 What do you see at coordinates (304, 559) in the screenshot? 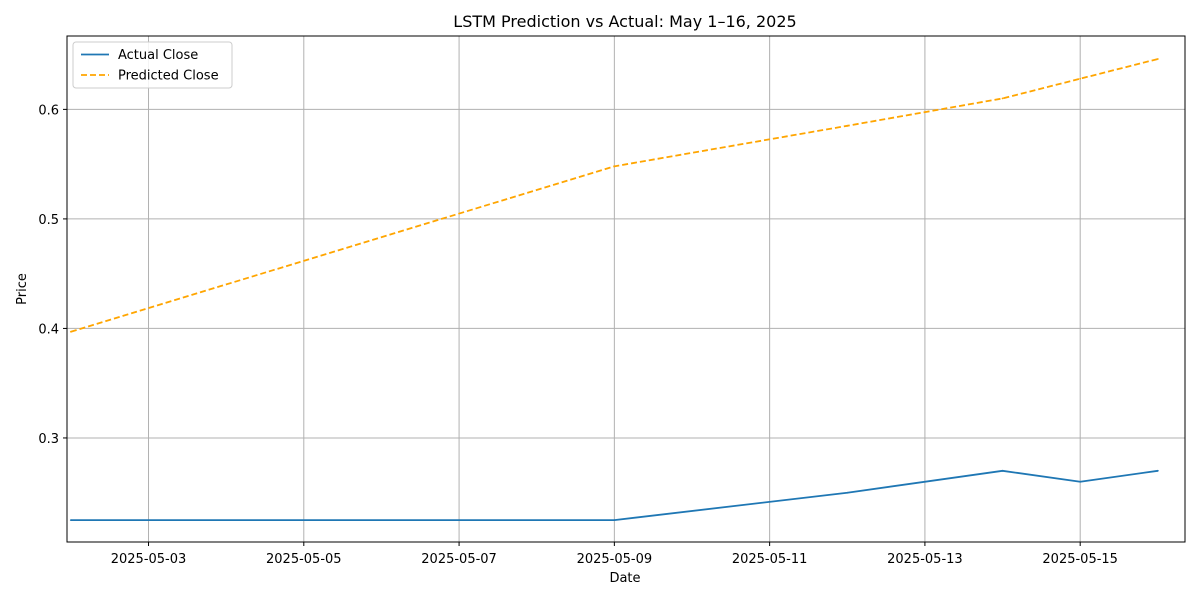
I see `x-tick-label: 2025-05-05` at bounding box center [304, 559].